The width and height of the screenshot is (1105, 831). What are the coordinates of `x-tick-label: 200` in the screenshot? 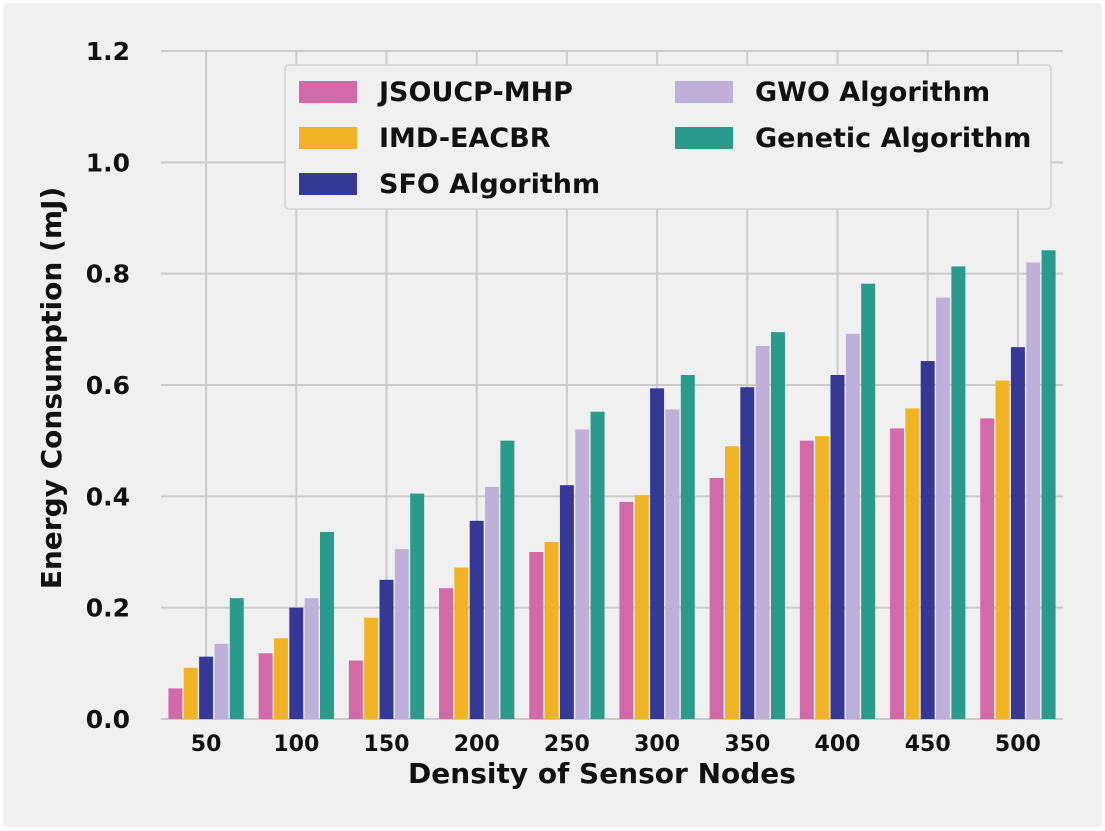 It's located at (477, 744).